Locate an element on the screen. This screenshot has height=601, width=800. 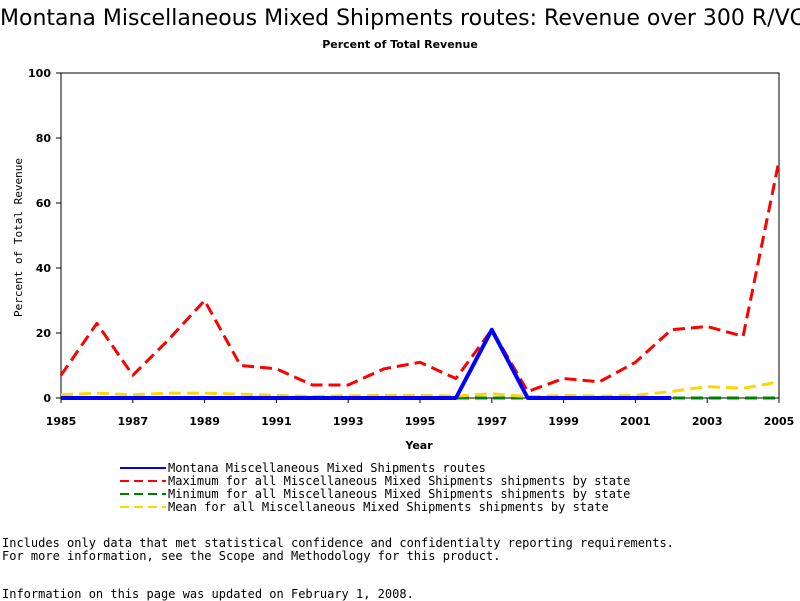
series-line-mean is located at coordinates (420, 389).